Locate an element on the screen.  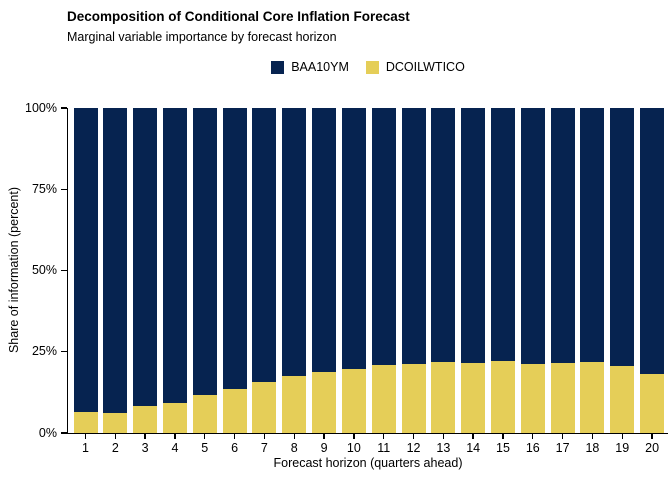
legend-item-dcoilwtico: DCOILWTICO is located at coordinates (415, 67).